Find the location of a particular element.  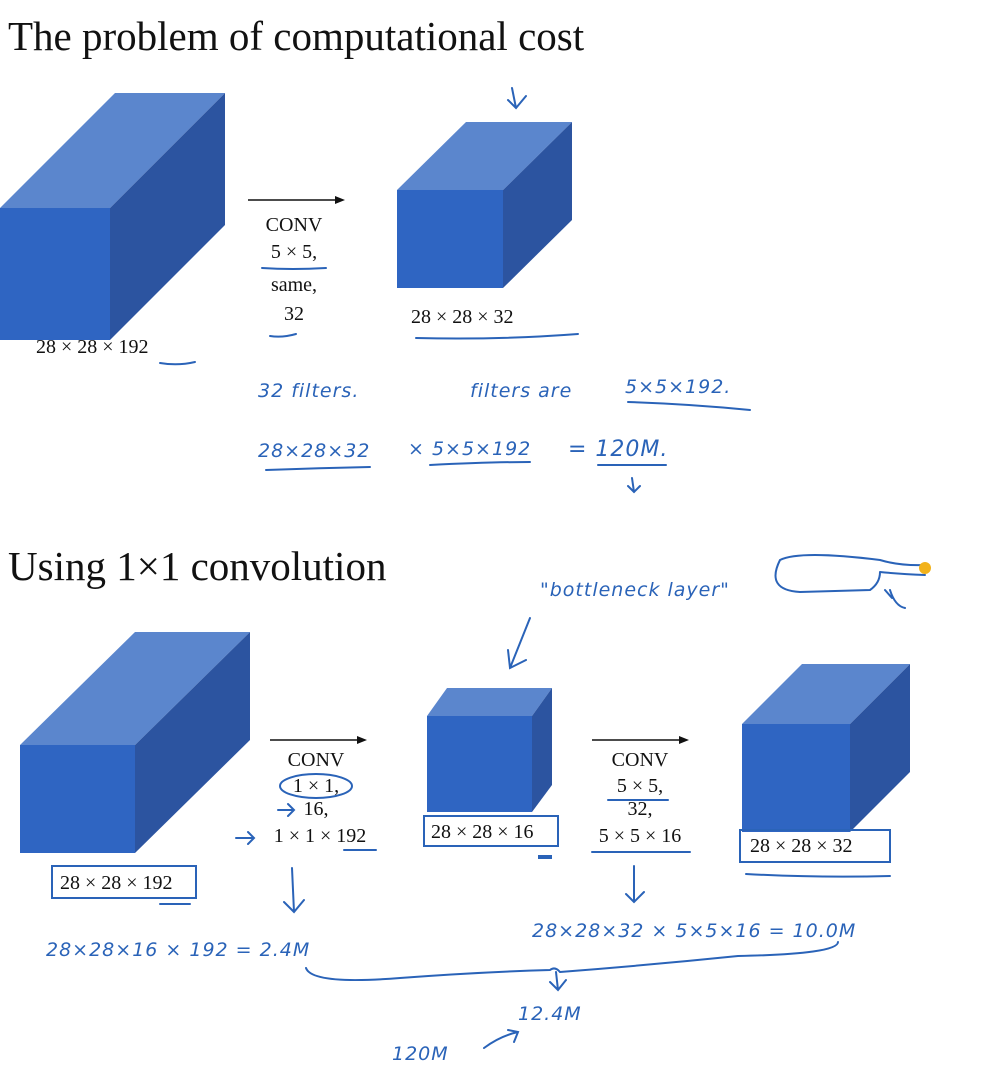

calc1: 28×28×16 × 192 = 2.4M is located at coordinates (178, 950).